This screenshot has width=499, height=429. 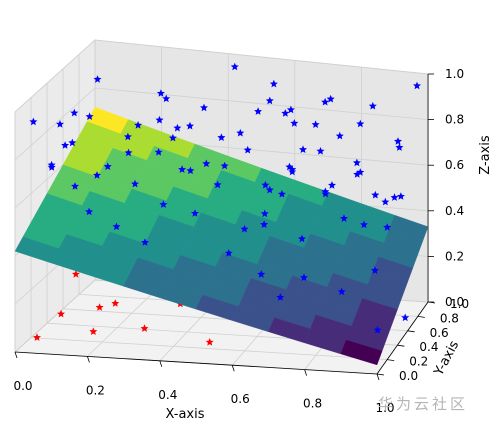 What do you see at coordinates (22, 386) in the screenshot?
I see `x-tick-label: 0.0` at bounding box center [22, 386].